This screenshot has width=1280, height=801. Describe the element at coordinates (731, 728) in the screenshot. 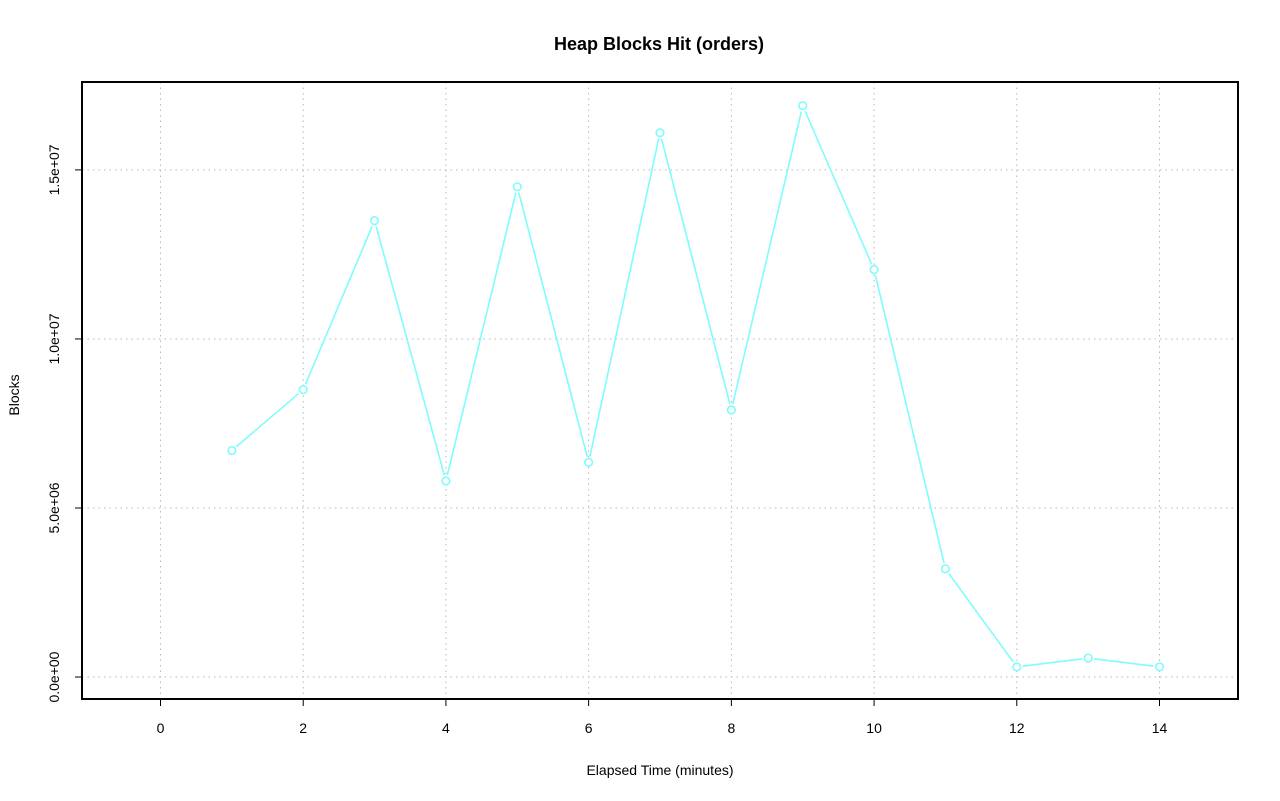

I see `x-tick-label-4: 8` at that location.